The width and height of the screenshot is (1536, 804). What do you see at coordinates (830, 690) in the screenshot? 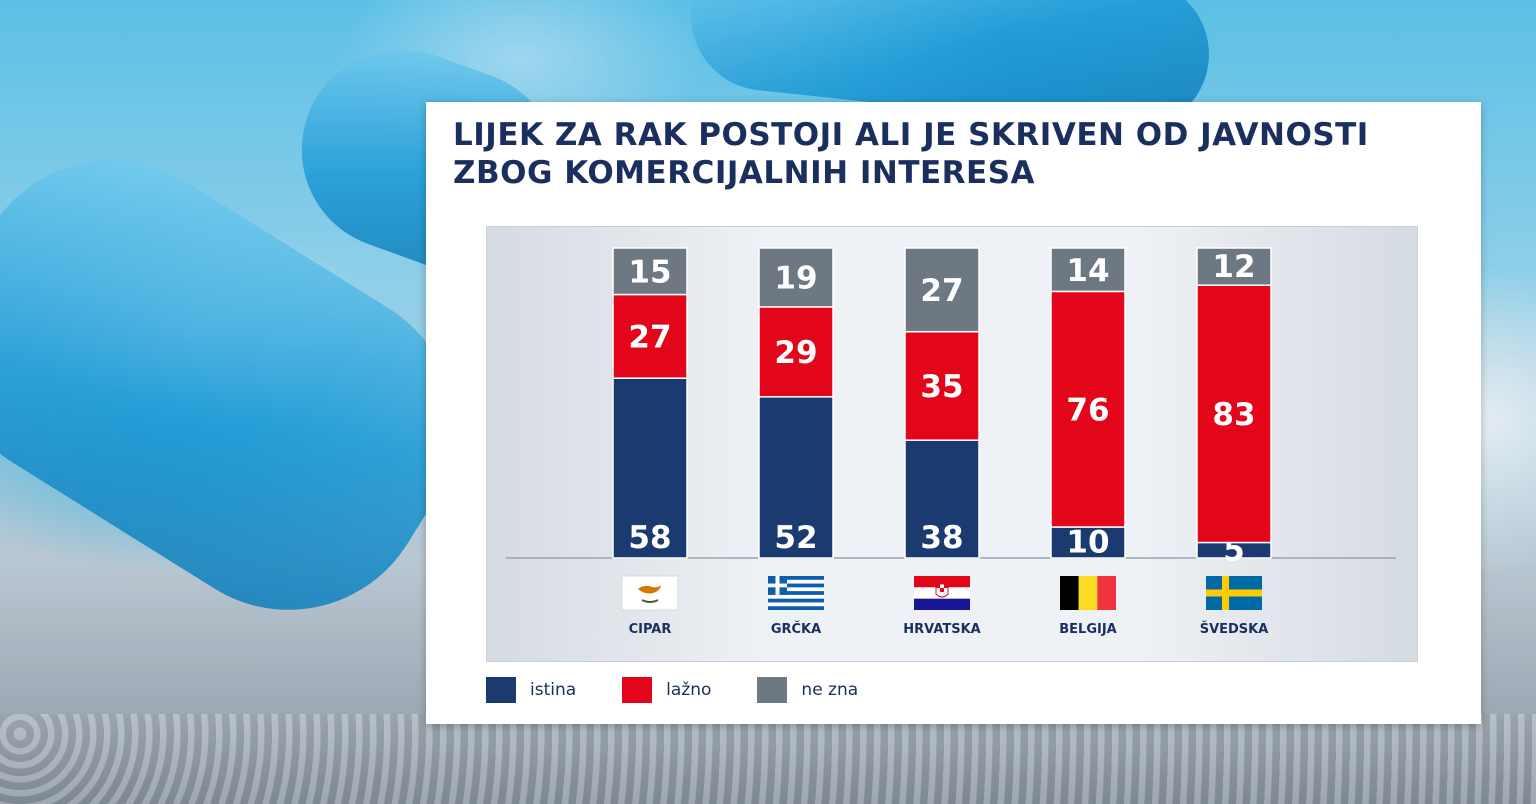
I see `legend-label-ne-zna: ne zna` at bounding box center [830, 690].